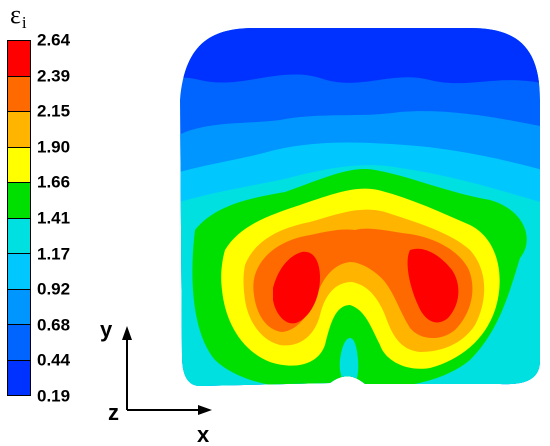 The height and width of the screenshot is (446, 550). What do you see at coordinates (54, 289) in the screenshot?
I see `colorbar-tick-label: 0.92` at bounding box center [54, 289].